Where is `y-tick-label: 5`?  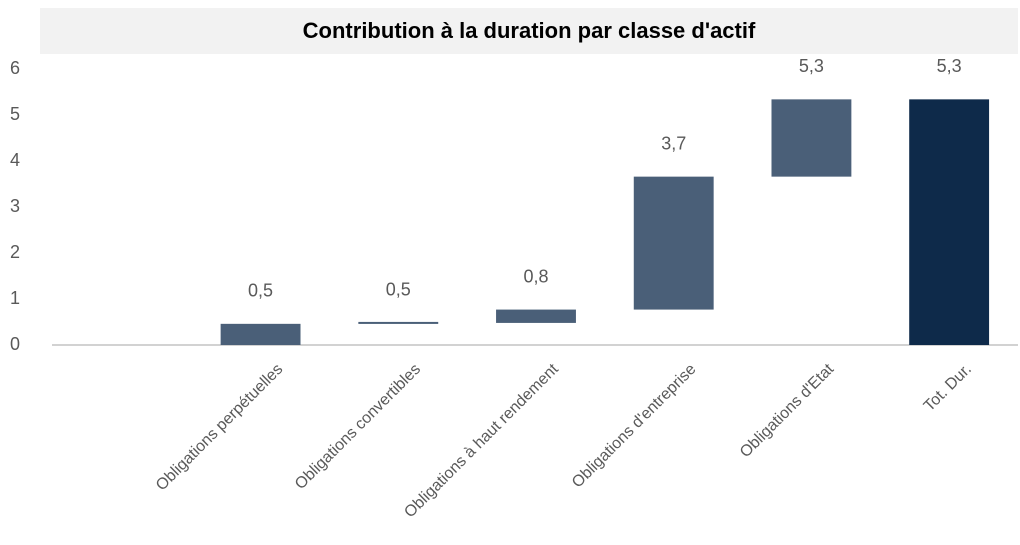 y-tick-label: 5 is located at coordinates (15, 114).